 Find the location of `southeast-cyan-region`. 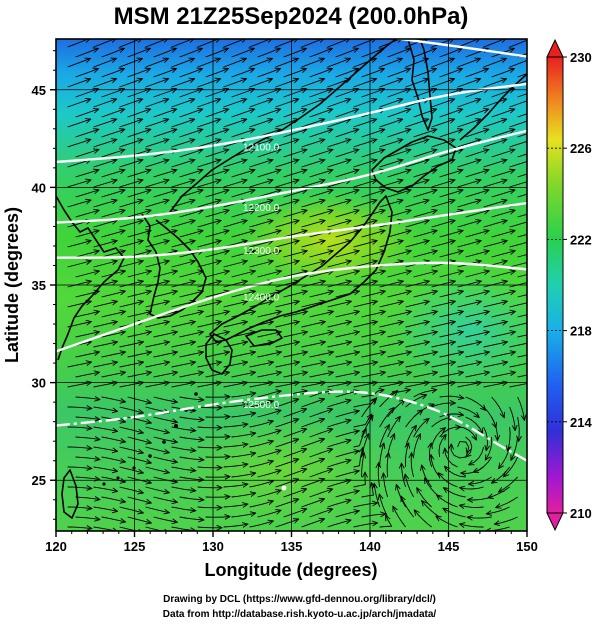

southeast-cyan-region is located at coordinates (458, 330).